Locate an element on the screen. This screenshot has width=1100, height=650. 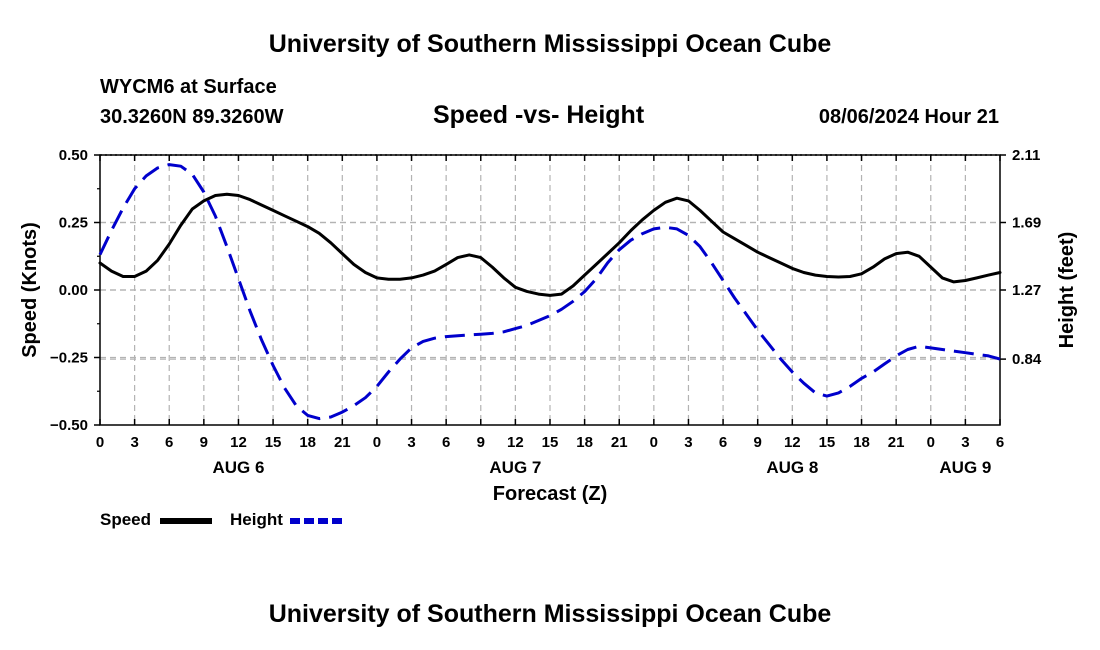
timestamp-label: 08/06/2024 Hour 21 is located at coordinates (908, 117).